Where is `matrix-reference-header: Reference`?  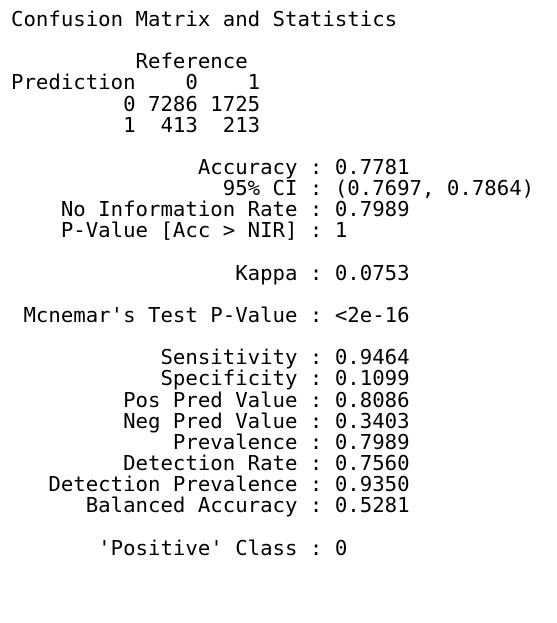
matrix-reference-header: Reference is located at coordinates (129, 61).